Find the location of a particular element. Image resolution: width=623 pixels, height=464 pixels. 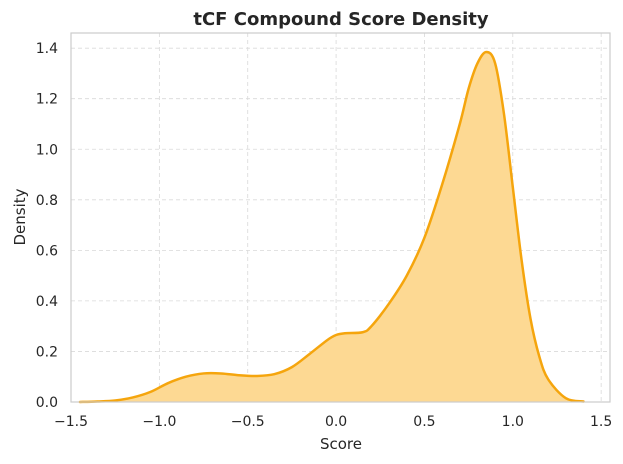

x-tick-label: −1.5 is located at coordinates (71, 422).